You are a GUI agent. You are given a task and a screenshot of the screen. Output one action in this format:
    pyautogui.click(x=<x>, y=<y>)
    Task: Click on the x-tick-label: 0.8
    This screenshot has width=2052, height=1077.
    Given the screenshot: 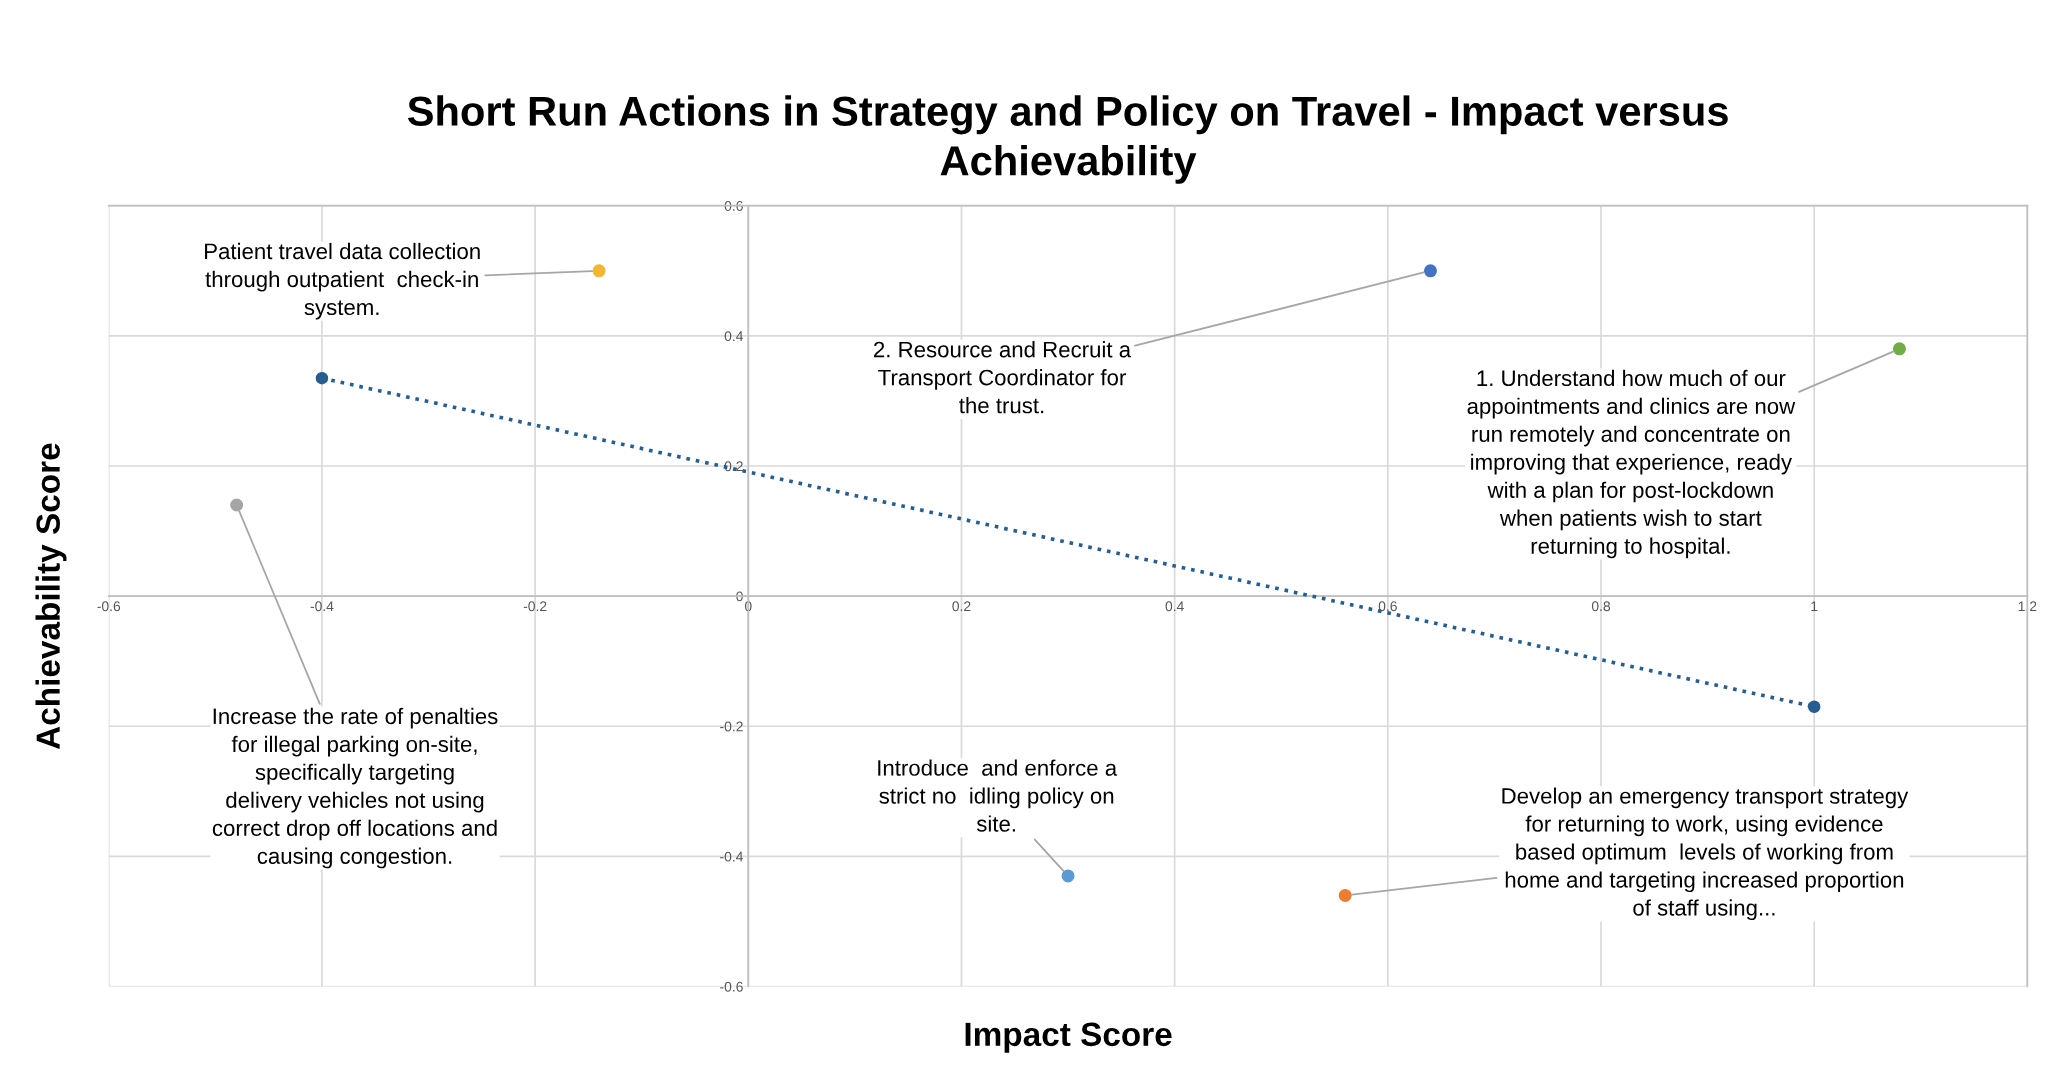 What is the action you would take?
    pyautogui.click(x=1601, y=606)
    